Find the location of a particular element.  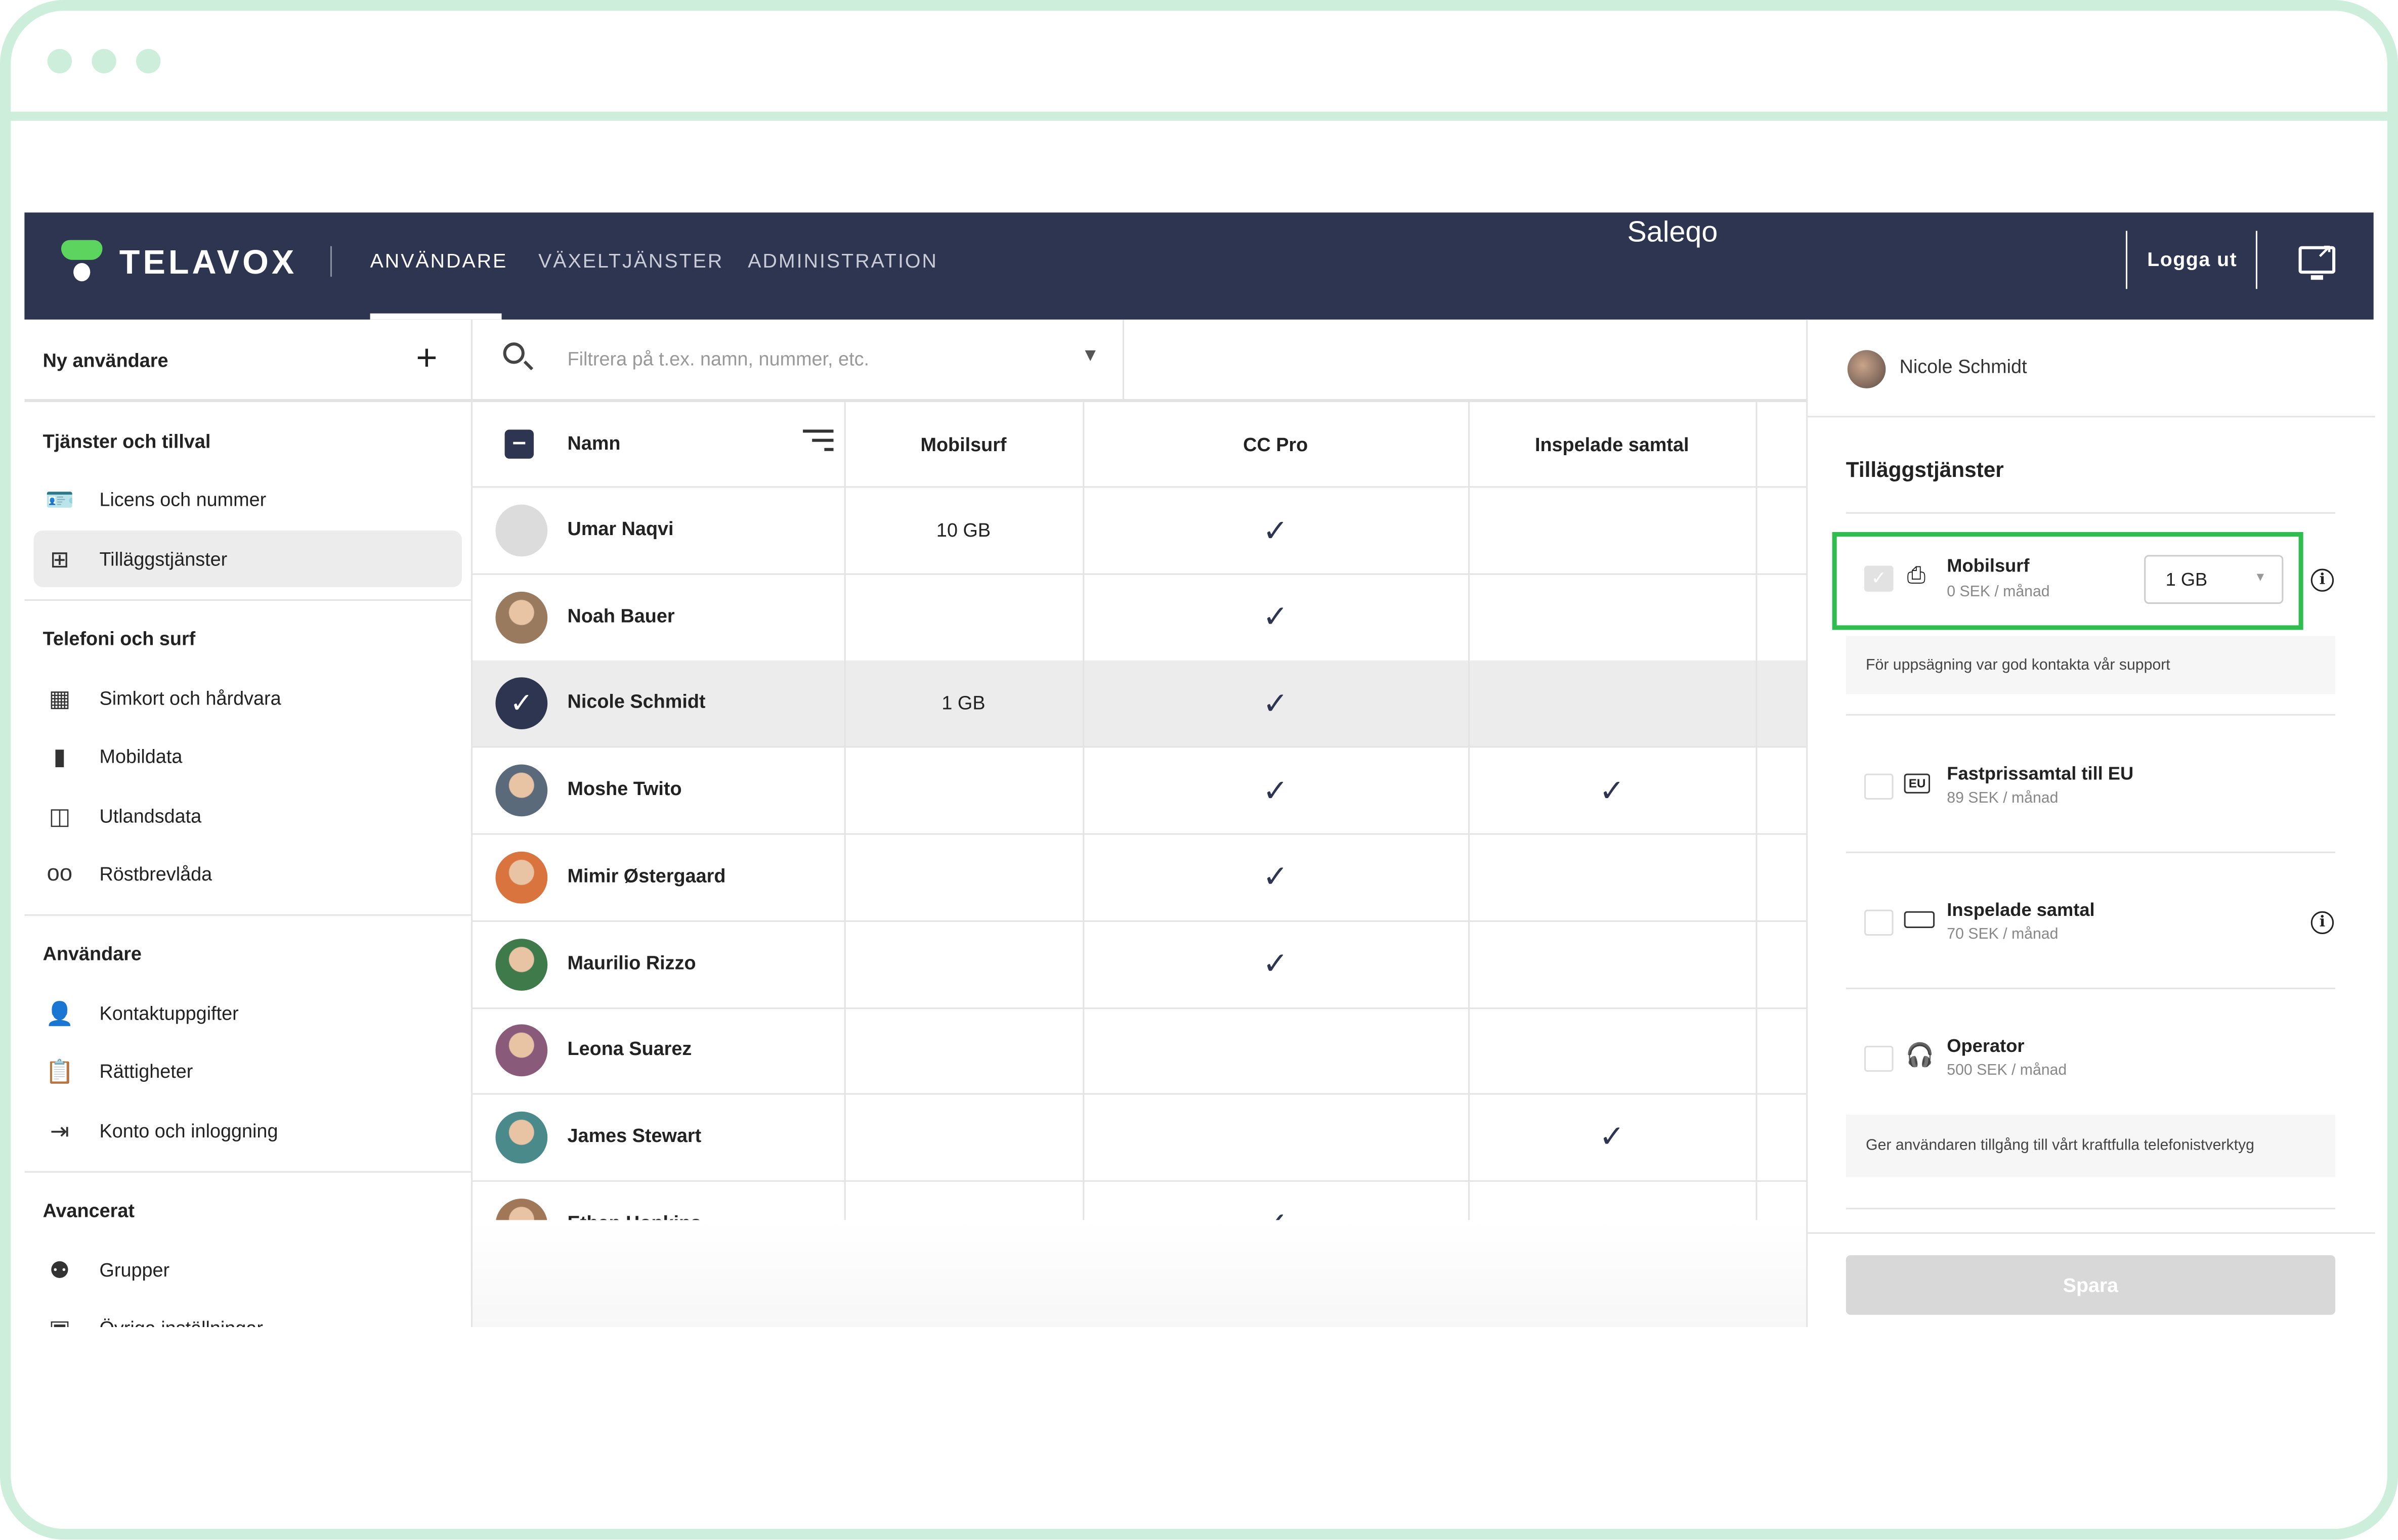

table-row: Noah Bauer ✓ is located at coordinates (1140, 618).